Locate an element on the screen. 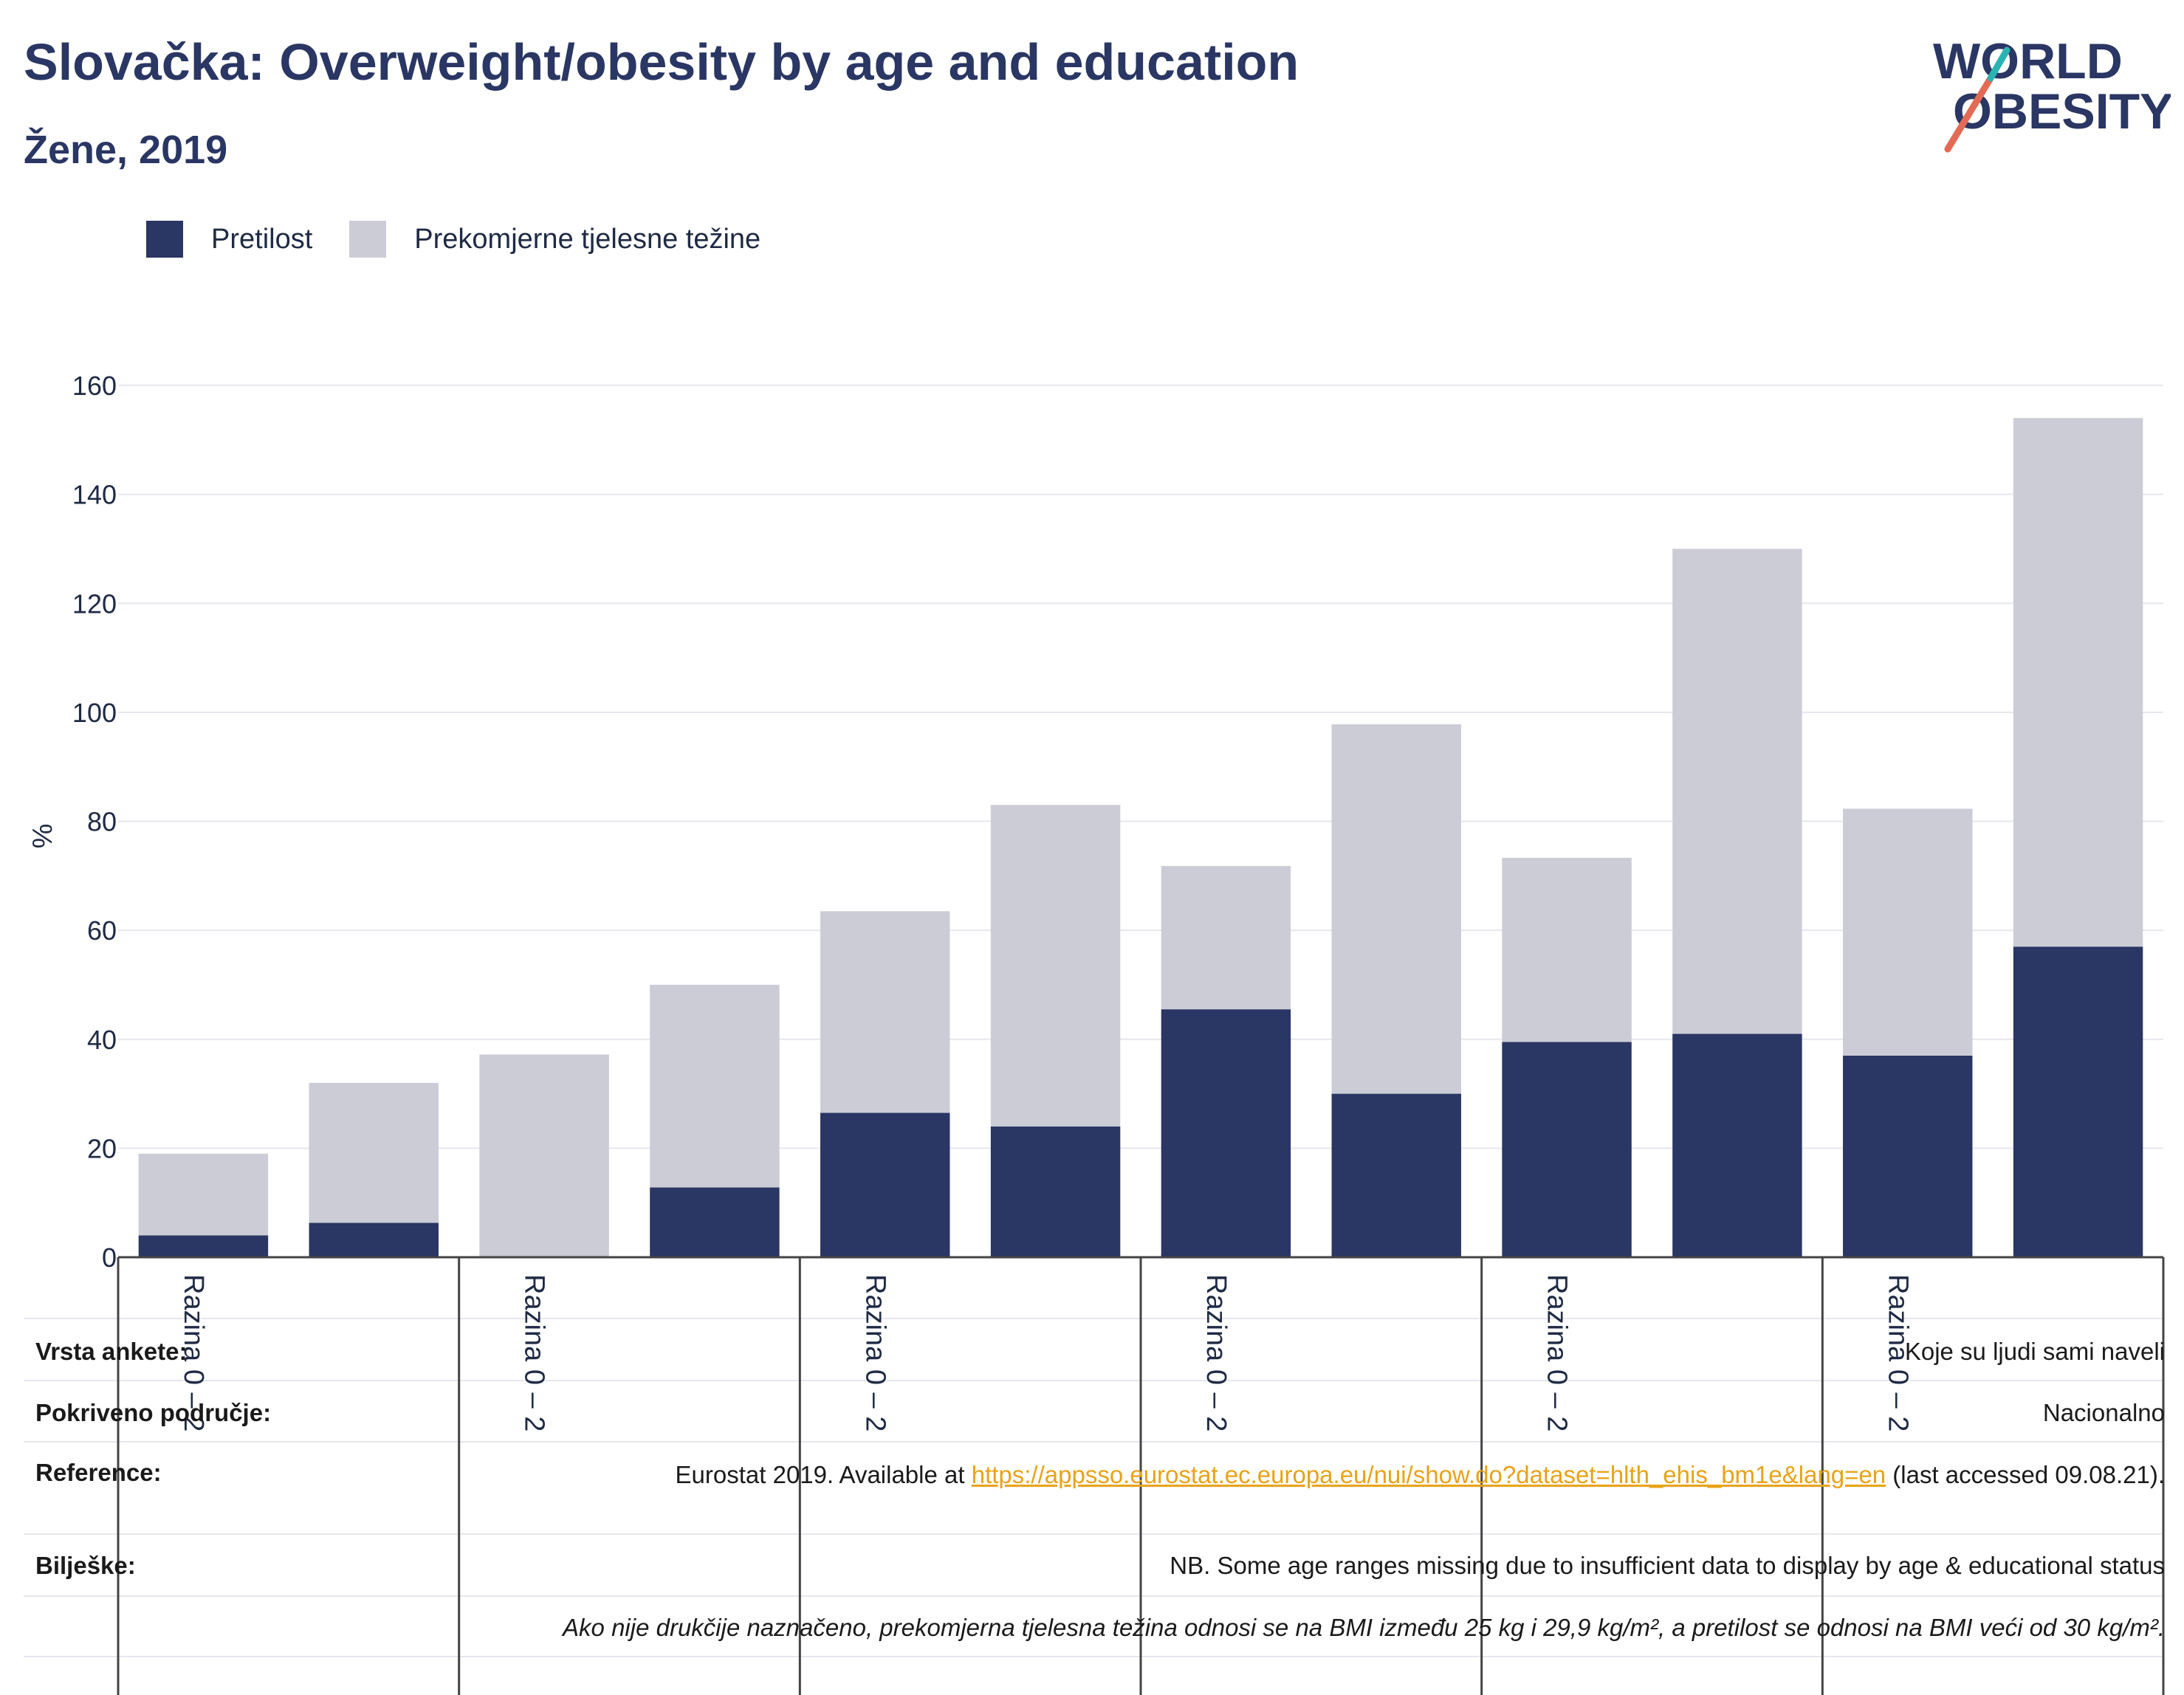 This screenshot has width=2184, height=1695. y-tick-label: 100 is located at coordinates (95, 713).